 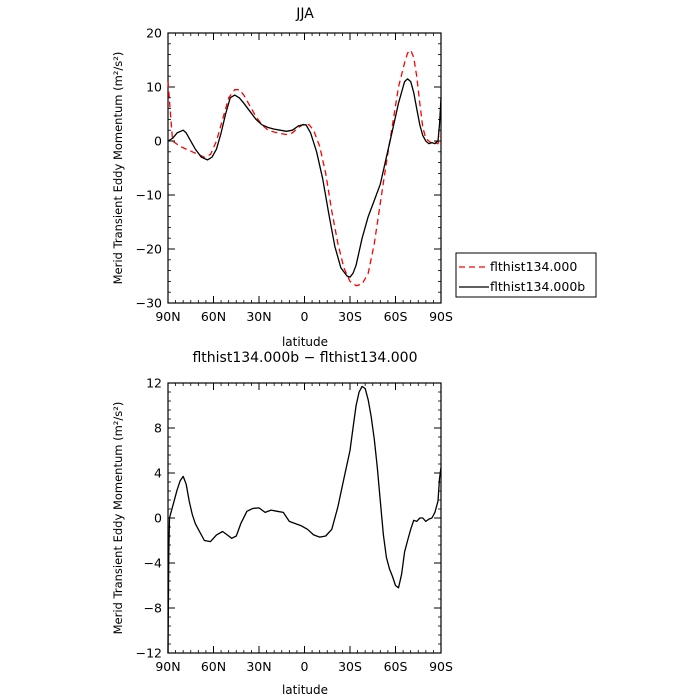 What do you see at coordinates (304, 358) in the screenshot?
I see `bottom-chart-title: flthist134.000b − flthist134.000` at bounding box center [304, 358].